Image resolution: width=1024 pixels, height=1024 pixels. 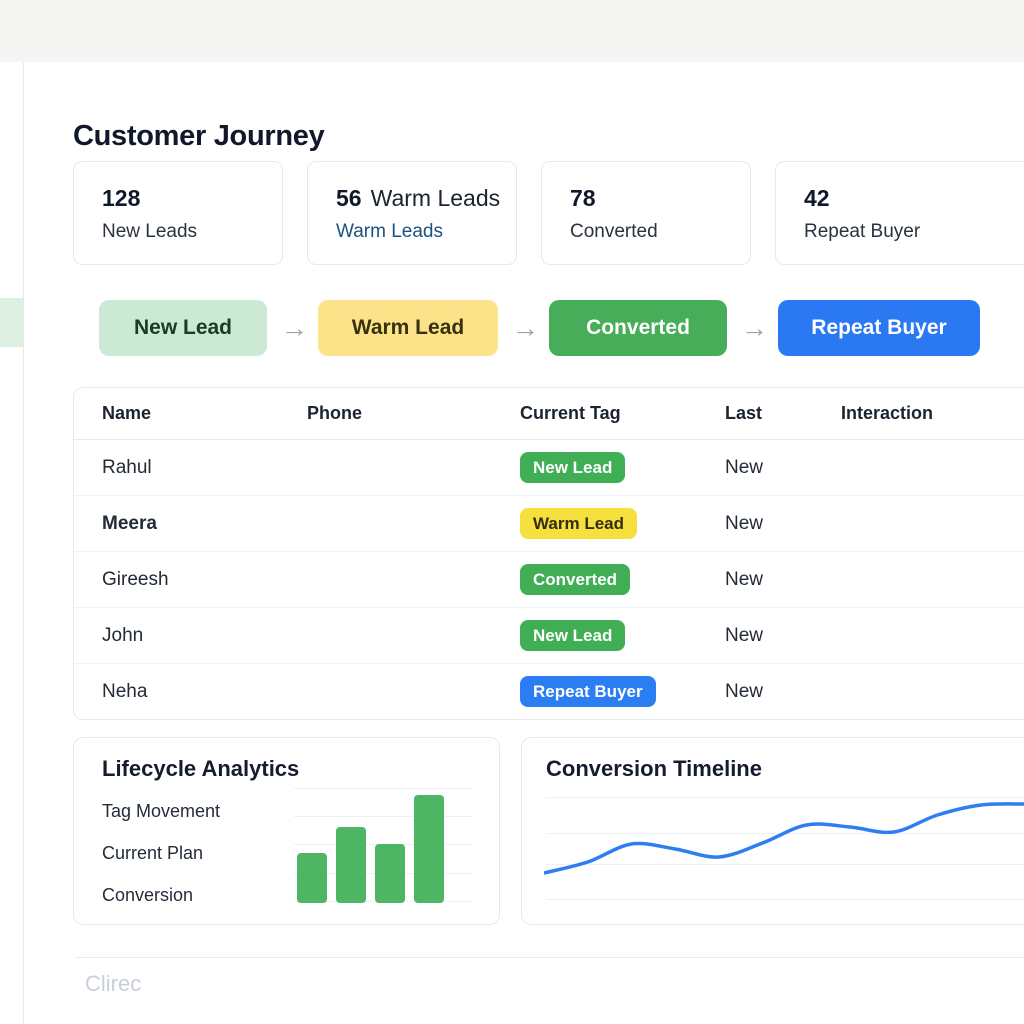 I want to click on stage-label: Repeat Buyer, so click(x=879, y=327).